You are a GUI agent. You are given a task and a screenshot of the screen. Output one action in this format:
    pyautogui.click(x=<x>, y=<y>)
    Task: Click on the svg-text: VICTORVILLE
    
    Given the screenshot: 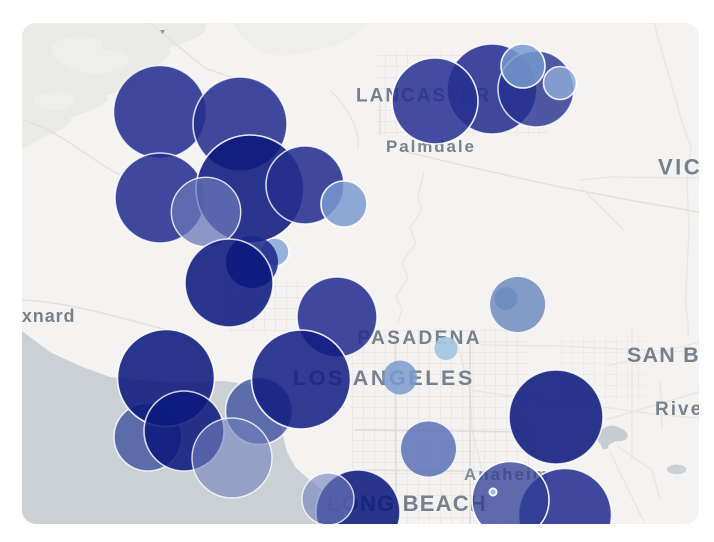 What is the action you would take?
    pyautogui.click(x=678, y=167)
    